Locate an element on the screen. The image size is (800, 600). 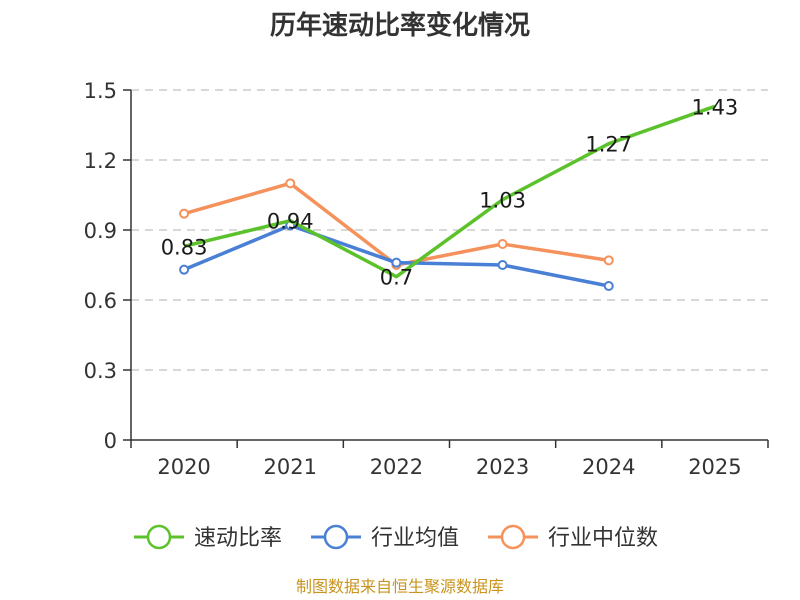
x-tick-label: 2022 is located at coordinates (396, 467).